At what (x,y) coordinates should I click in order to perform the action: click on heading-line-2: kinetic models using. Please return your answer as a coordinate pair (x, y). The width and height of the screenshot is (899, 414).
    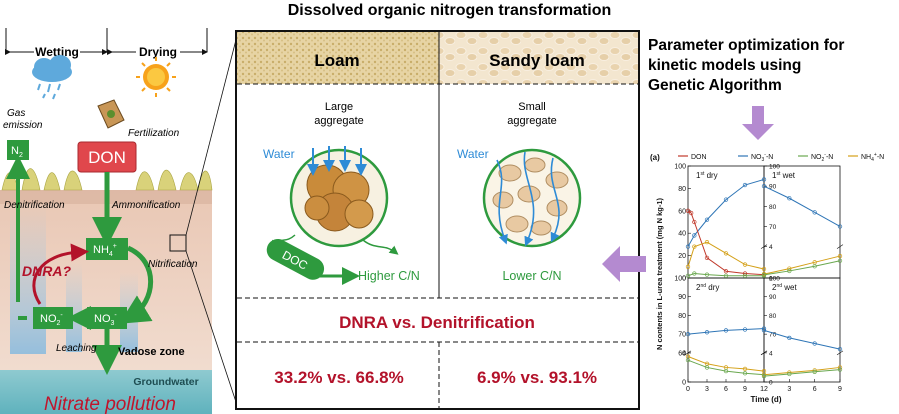
    Looking at the image, I should click on (725, 65).